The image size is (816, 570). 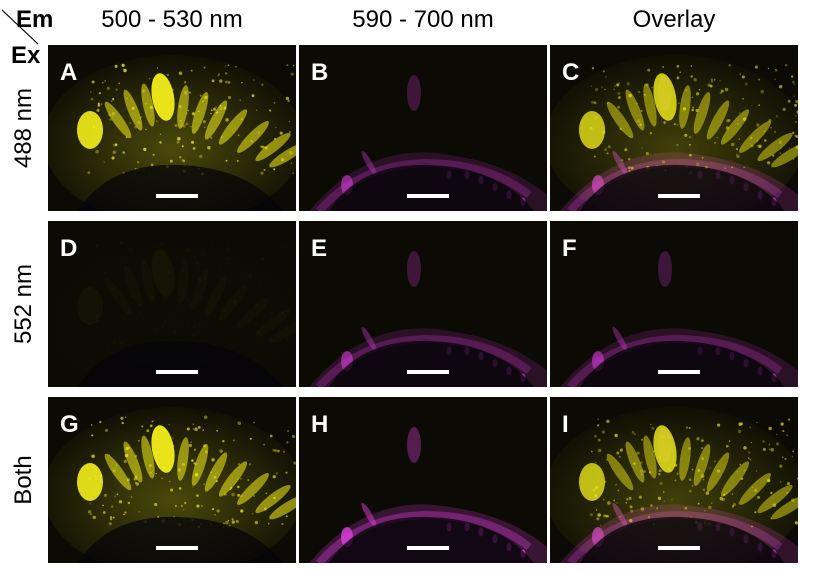 I want to click on panel-h: H, so click(x=423, y=480).